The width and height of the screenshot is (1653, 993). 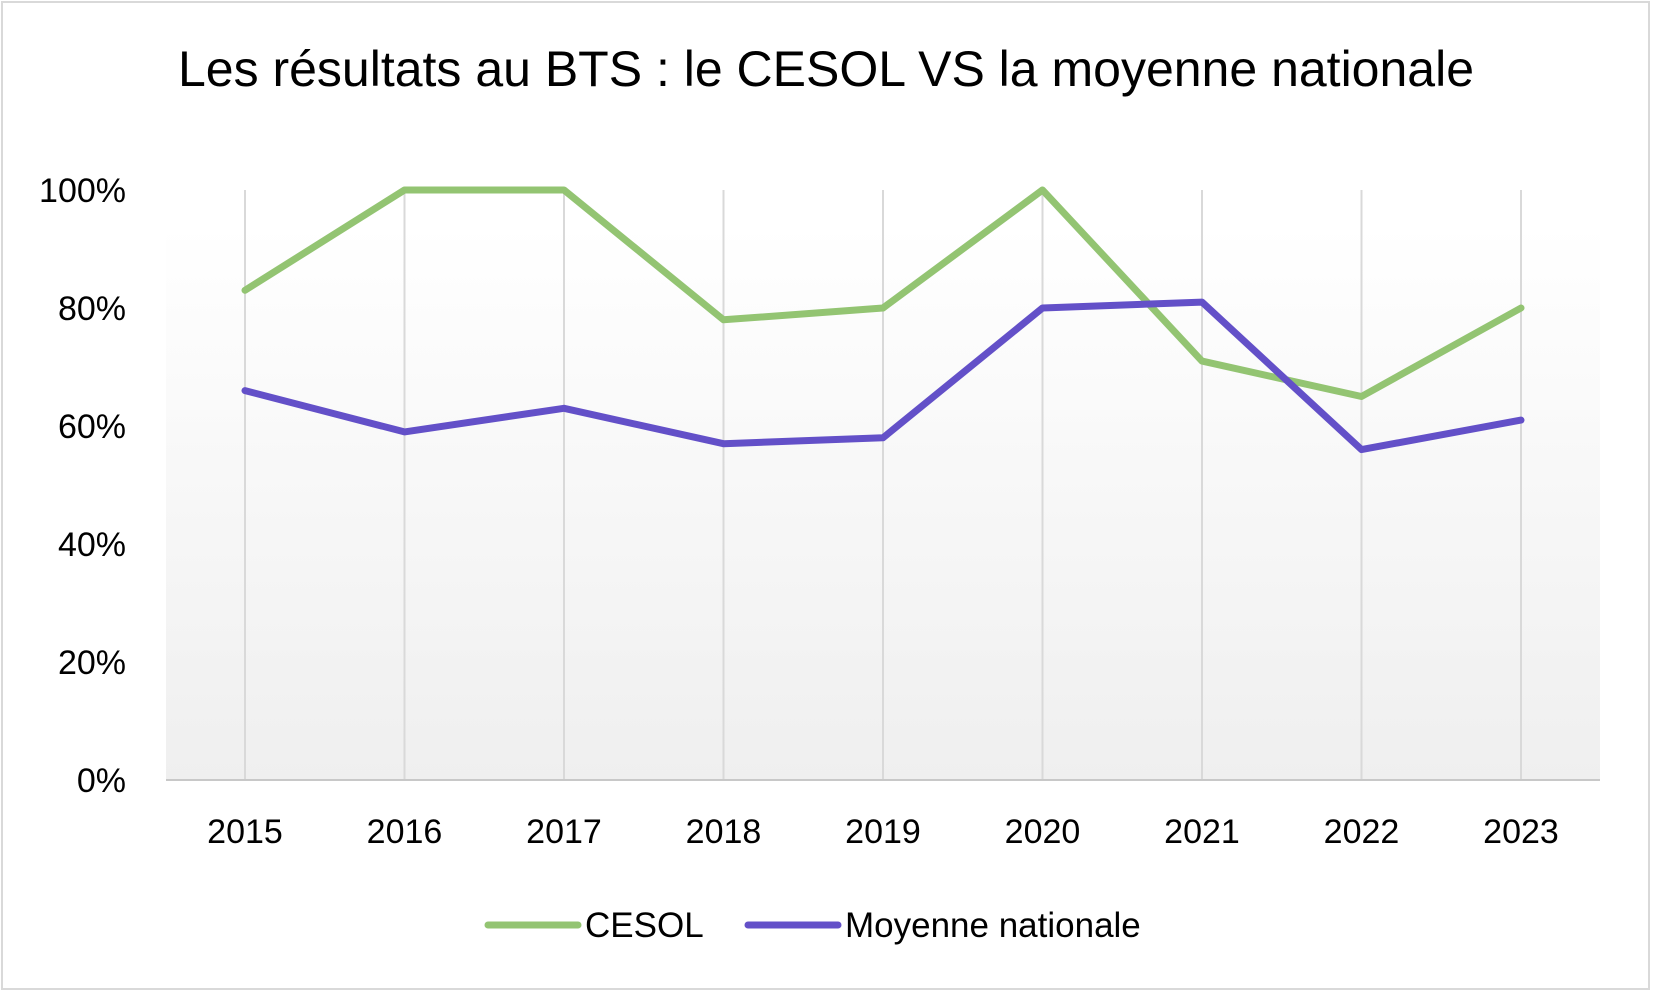 I want to click on x-tick-label: 2021, so click(x=1202, y=832).